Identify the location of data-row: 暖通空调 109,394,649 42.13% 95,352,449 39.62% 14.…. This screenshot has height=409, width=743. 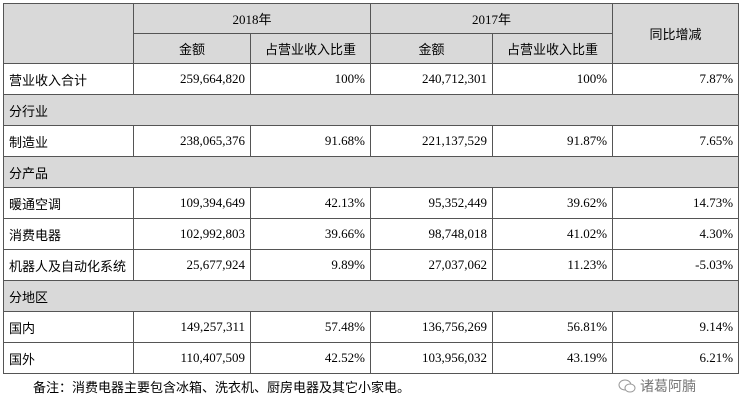
(371, 203).